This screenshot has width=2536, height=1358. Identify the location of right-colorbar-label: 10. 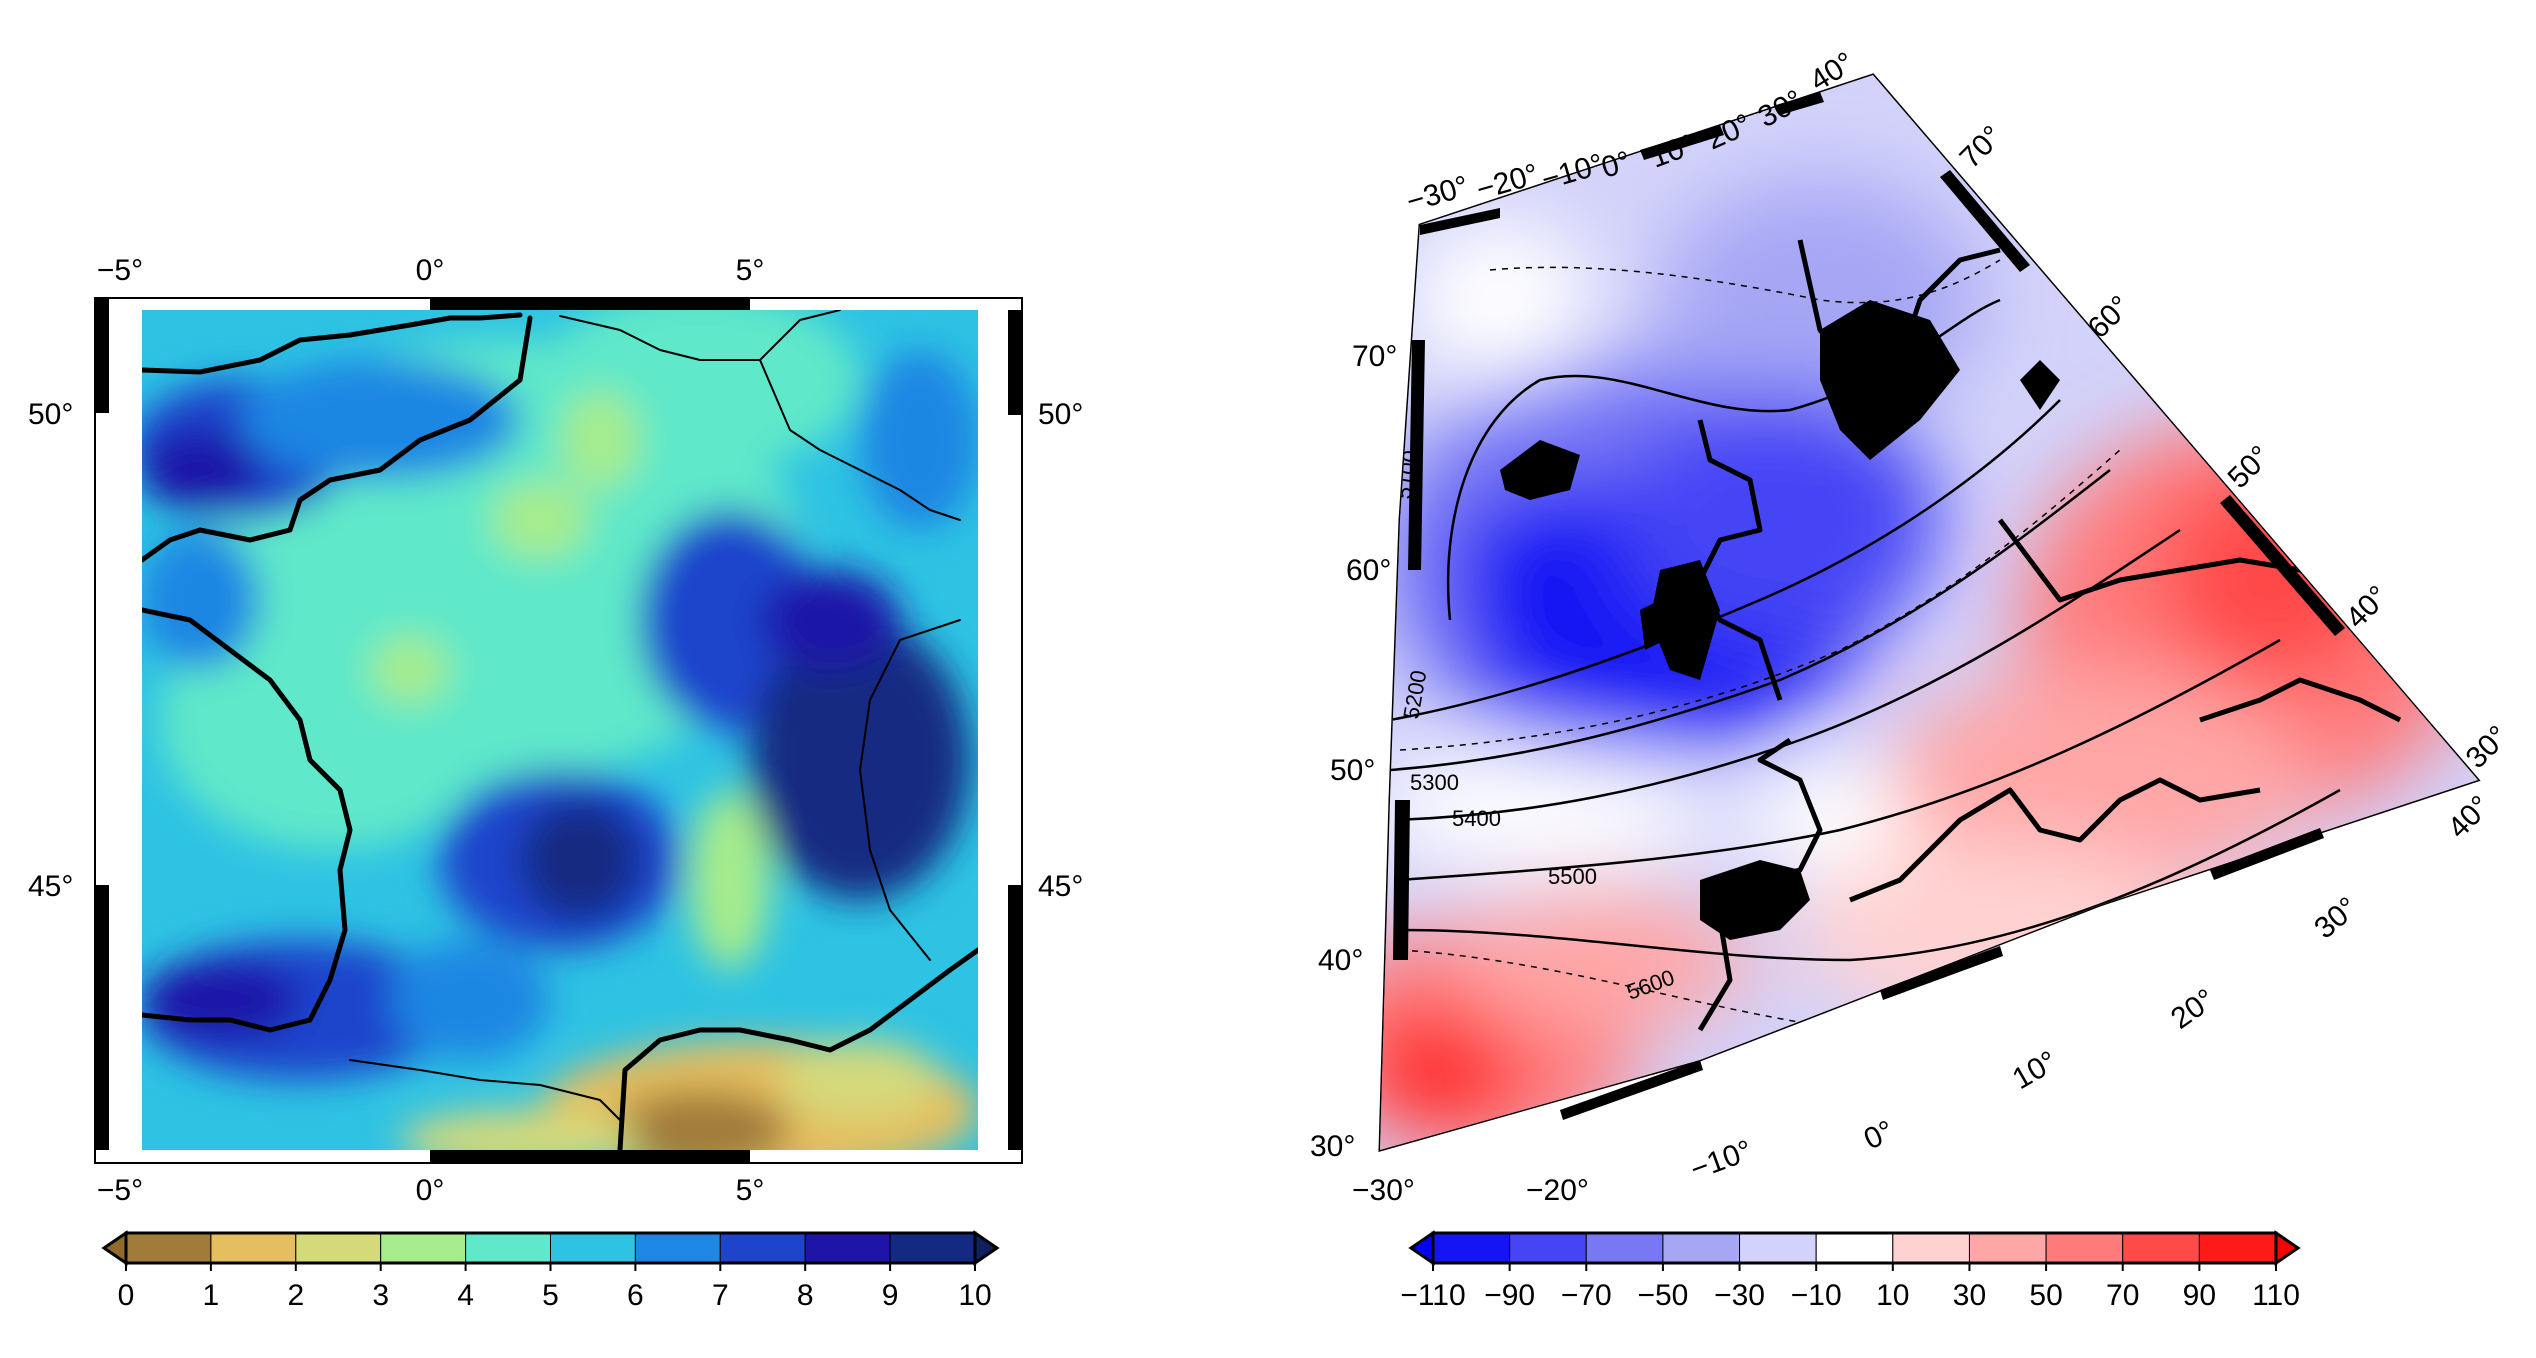
(1892, 1295).